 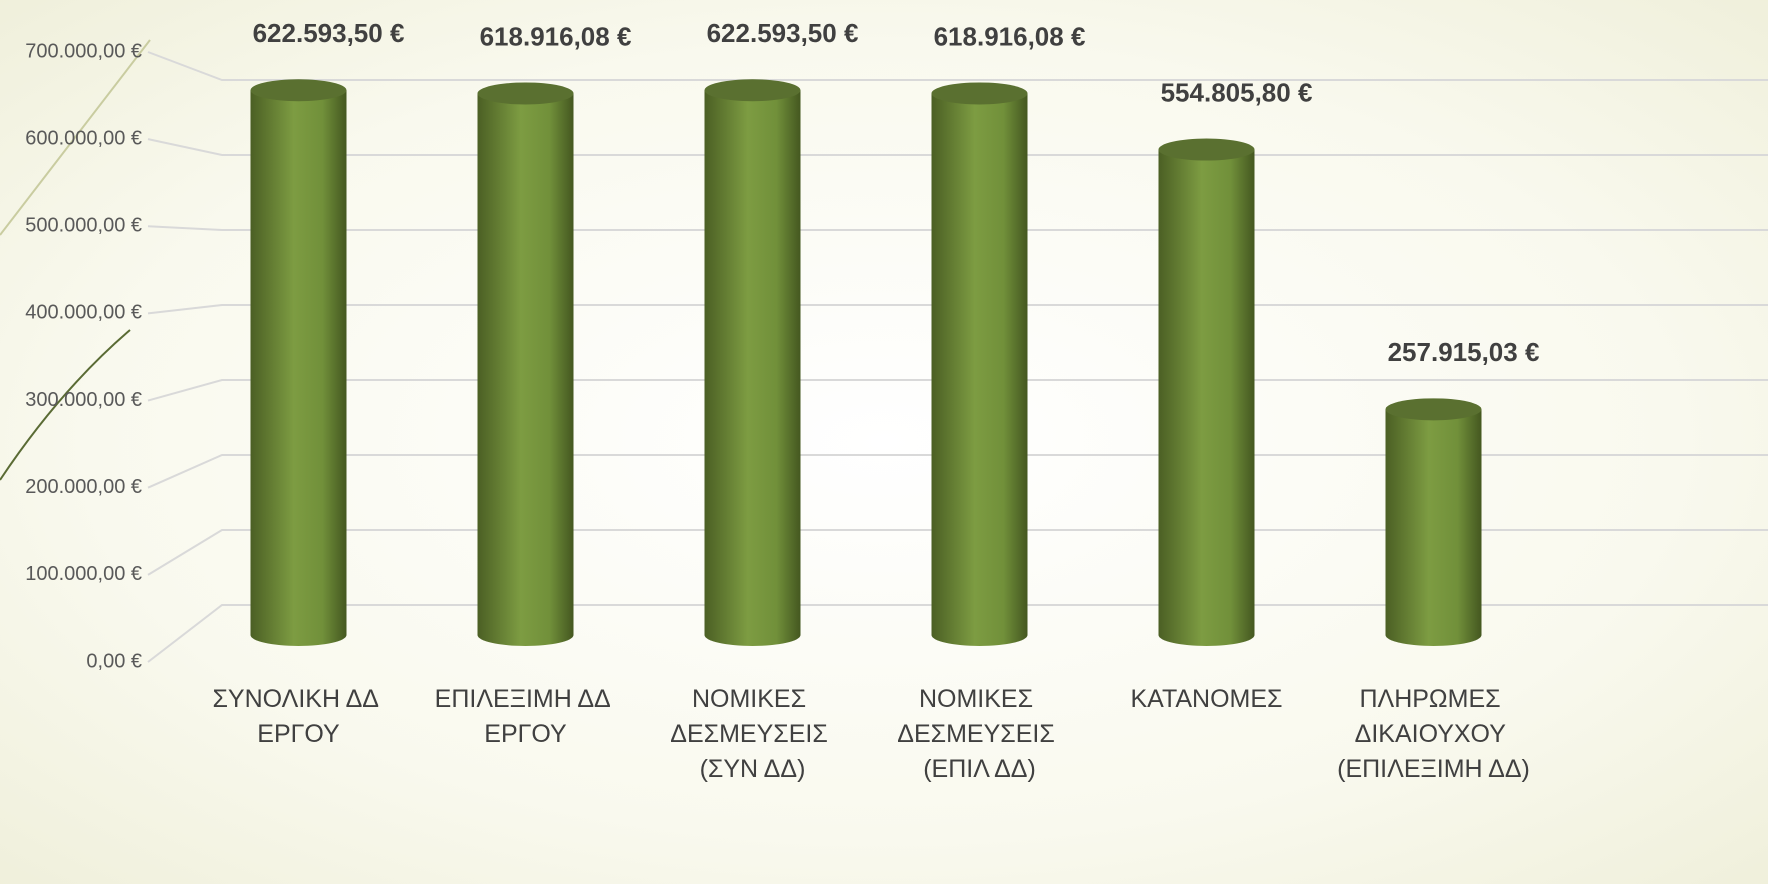 What do you see at coordinates (1464, 352) in the screenshot?
I see `value-label: 257.915,03 €` at bounding box center [1464, 352].